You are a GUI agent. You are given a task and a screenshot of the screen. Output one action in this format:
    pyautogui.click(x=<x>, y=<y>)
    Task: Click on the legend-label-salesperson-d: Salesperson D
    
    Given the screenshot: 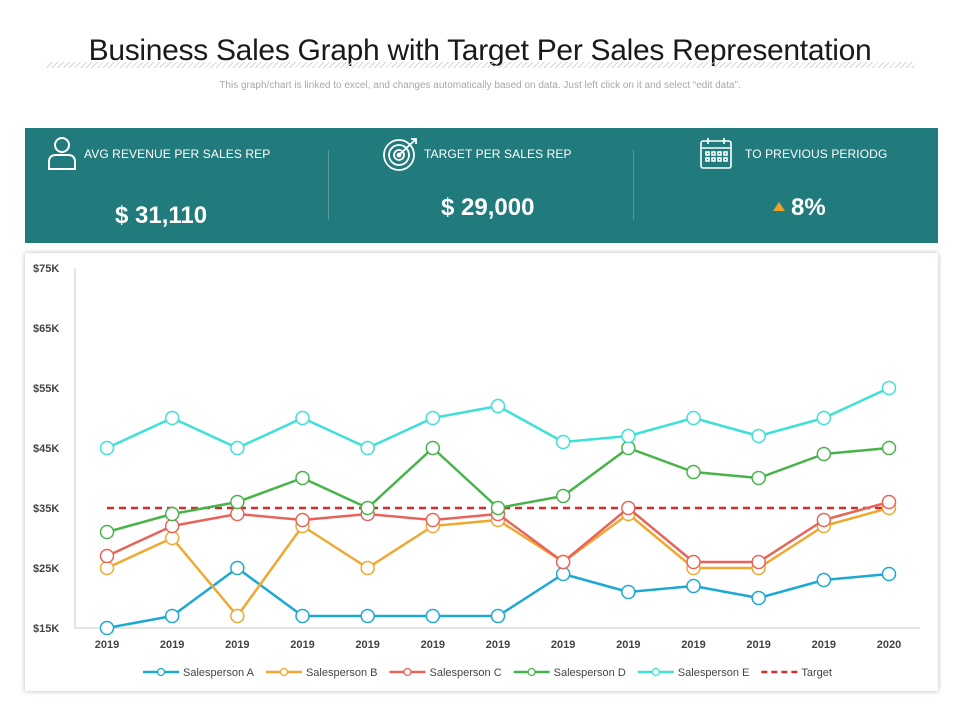 What is the action you would take?
    pyautogui.click(x=590, y=673)
    